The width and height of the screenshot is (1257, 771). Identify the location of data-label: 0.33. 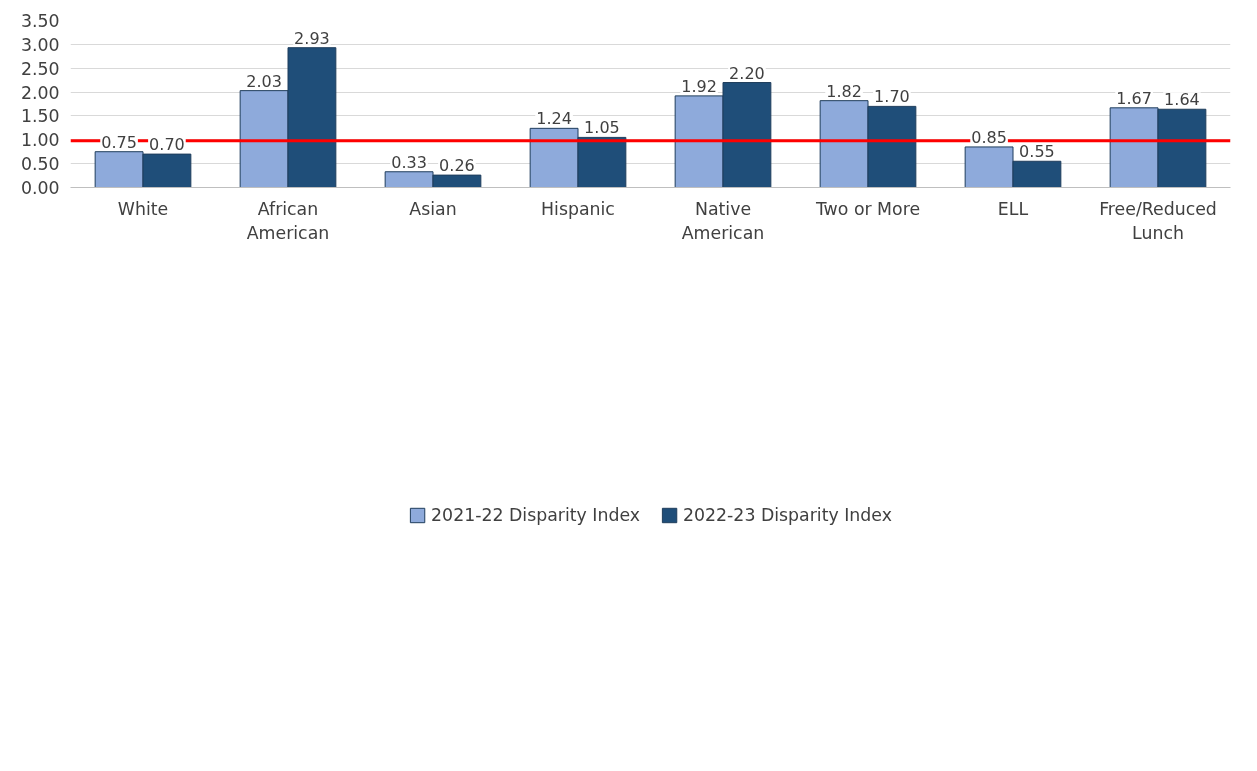
(409, 162).